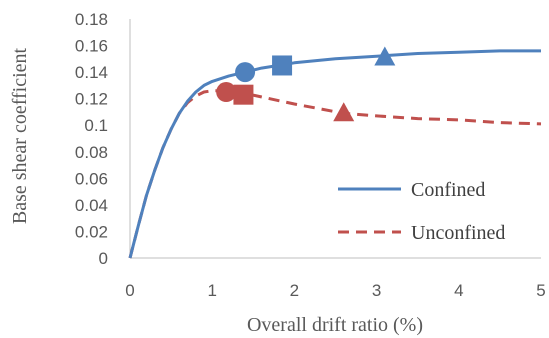 The image size is (549, 338). What do you see at coordinates (540, 290) in the screenshot?
I see `x-tick-label: 5` at bounding box center [540, 290].